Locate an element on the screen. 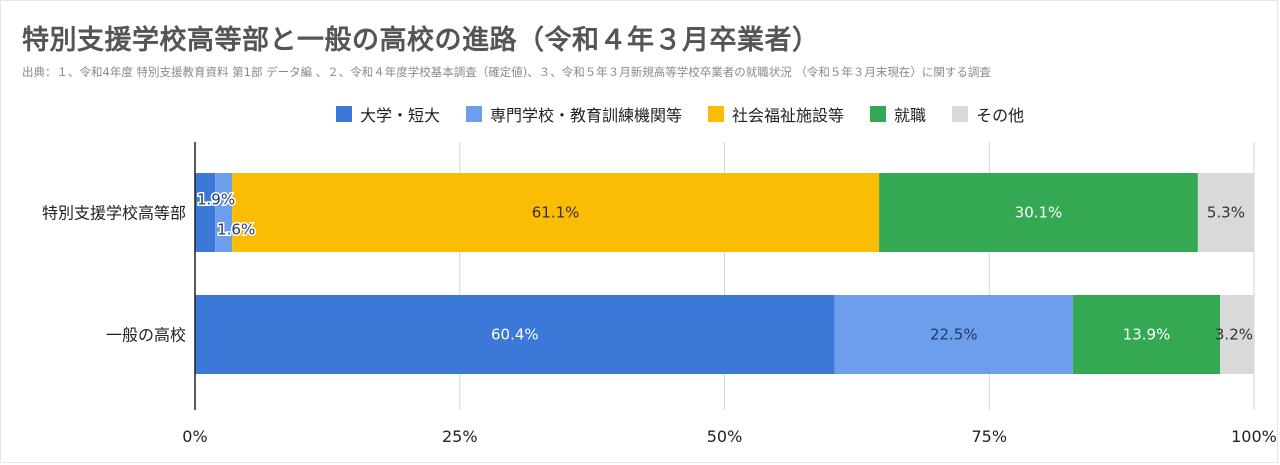 This screenshot has width=1280, height=465. data-label: 13.9% is located at coordinates (1147, 335).